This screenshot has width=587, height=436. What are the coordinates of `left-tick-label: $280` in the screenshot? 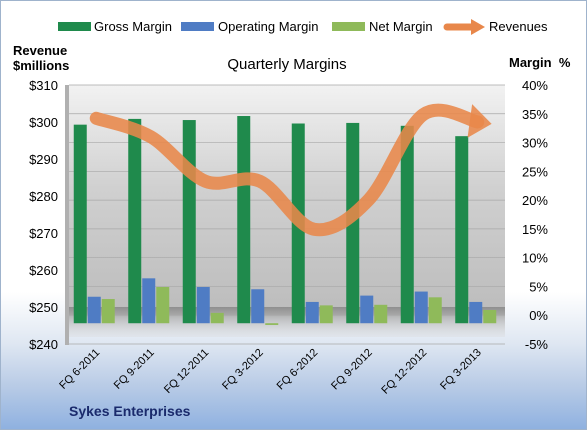 It's located at (43, 196).